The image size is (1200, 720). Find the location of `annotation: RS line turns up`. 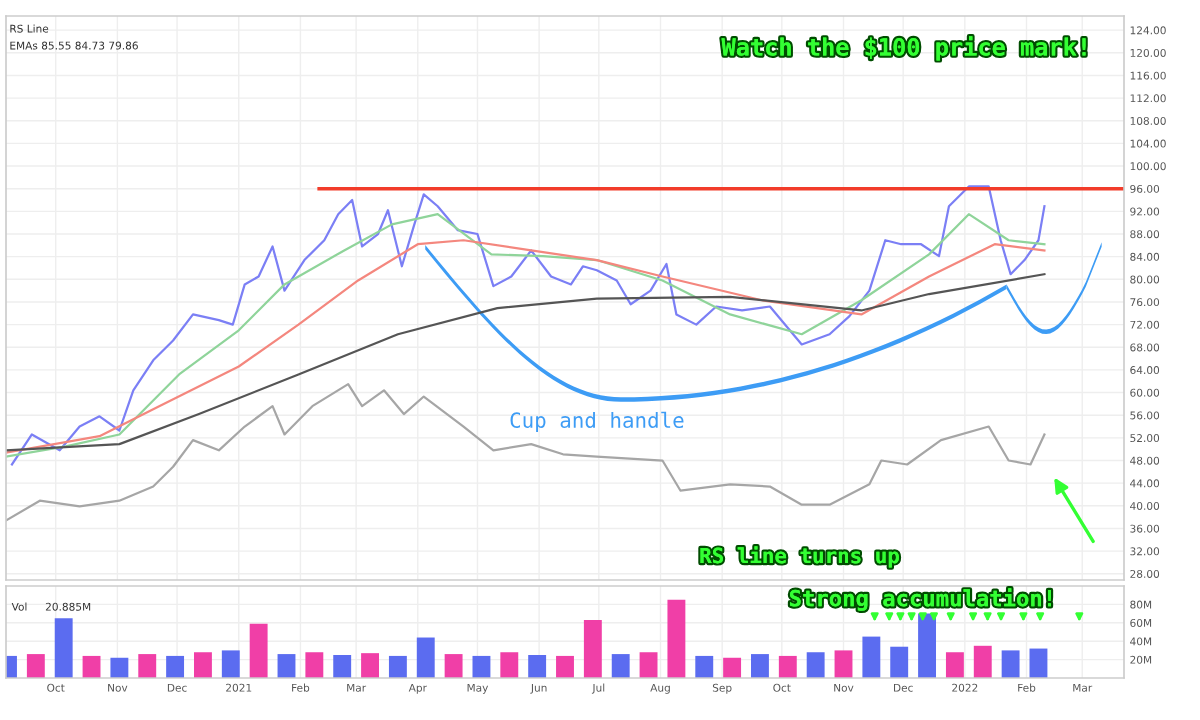

annotation: RS line turns up is located at coordinates (799, 557).